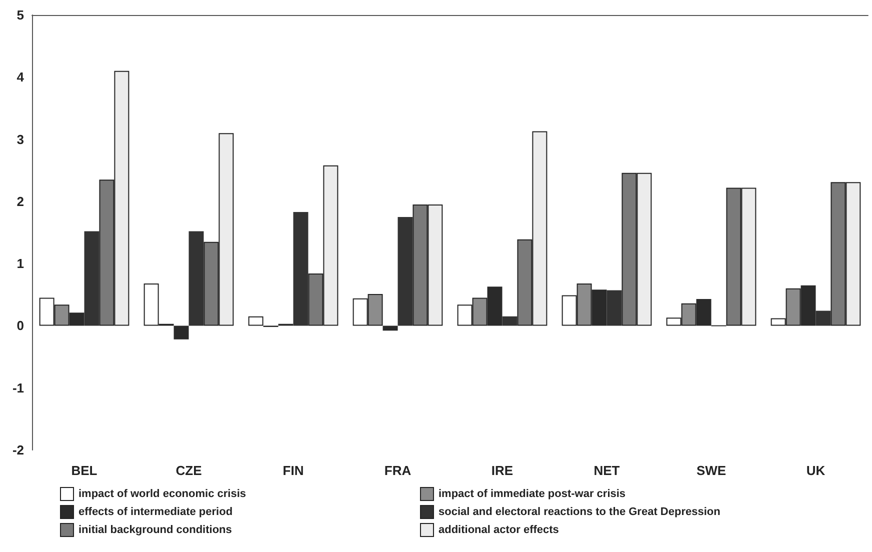  Describe the element at coordinates (711, 470) in the screenshot. I see `x-tick-label: SWE` at that location.